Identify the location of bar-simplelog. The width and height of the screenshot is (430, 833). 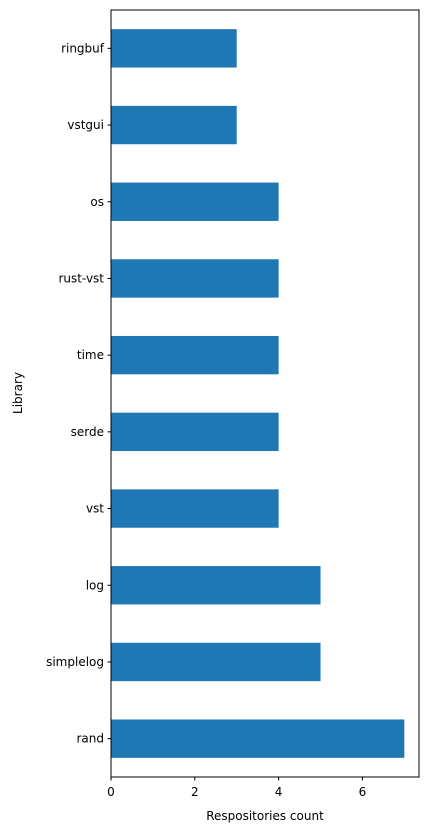
(216, 662).